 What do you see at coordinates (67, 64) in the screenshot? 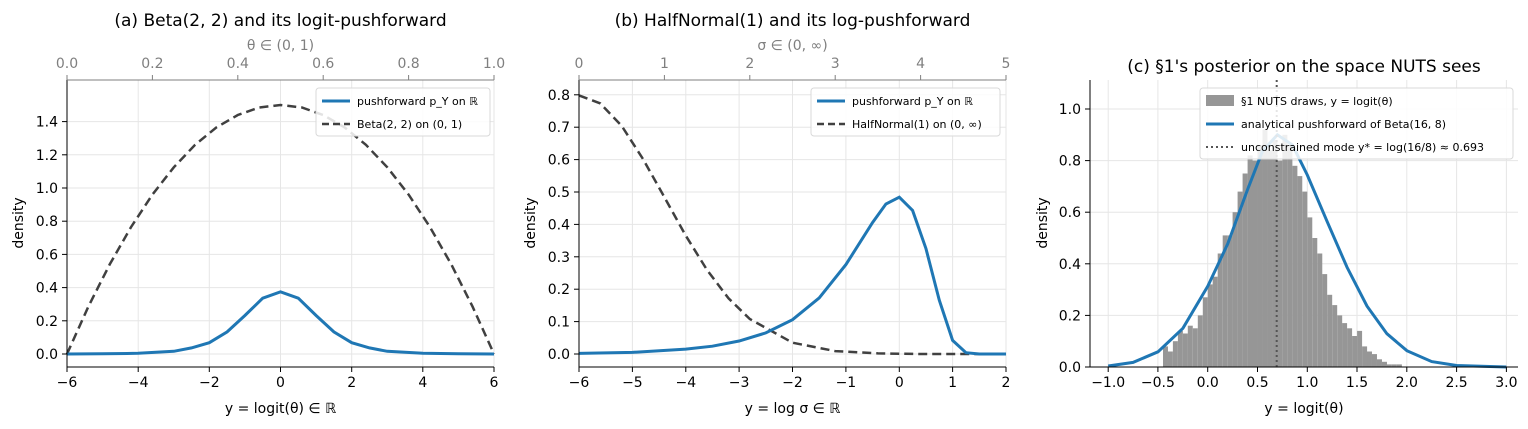
I see `panel-a-top-tick: 0.0` at bounding box center [67, 64].